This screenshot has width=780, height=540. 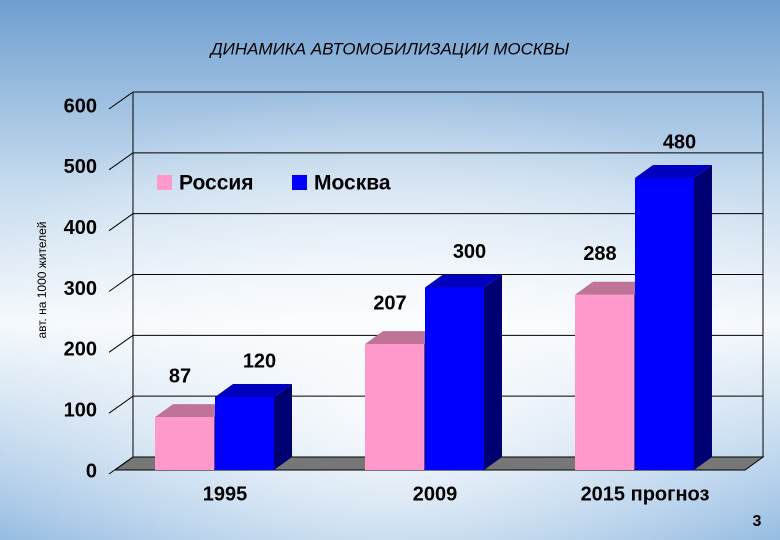 I want to click on data-label: 87, so click(x=180, y=376).